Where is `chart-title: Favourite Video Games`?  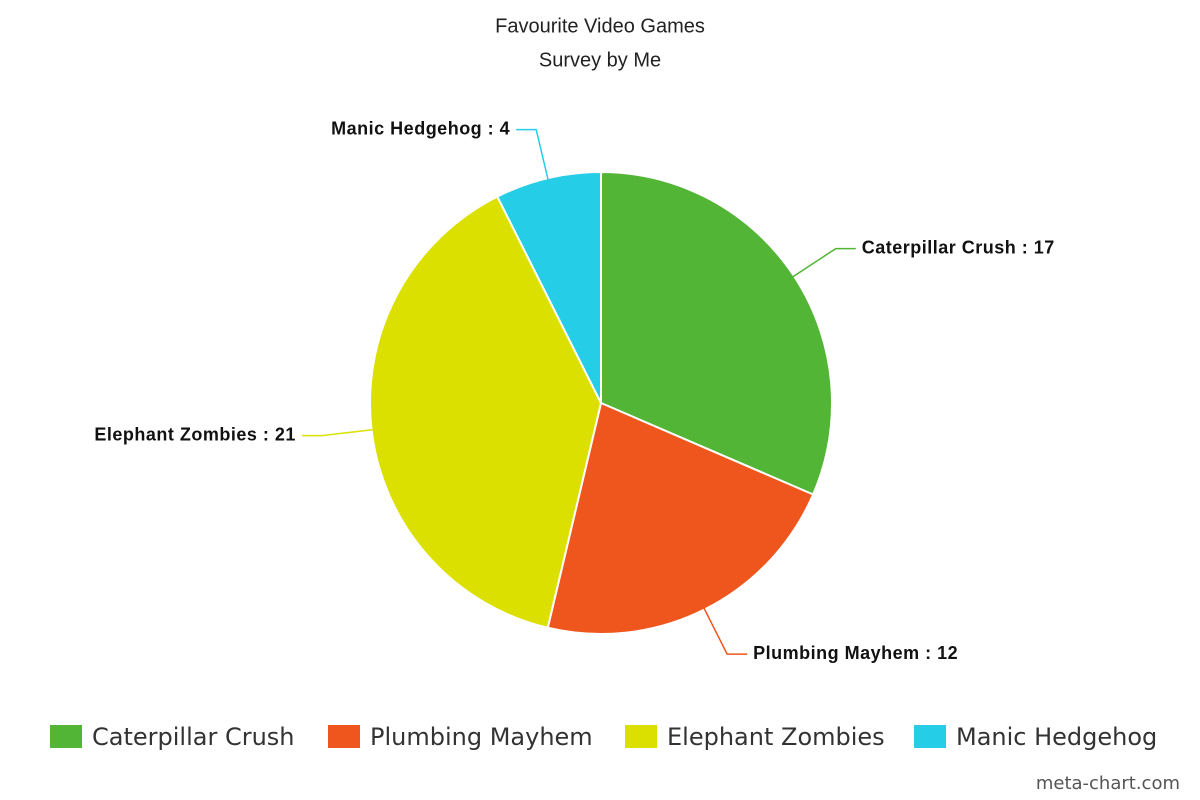
chart-title: Favourite Video Games is located at coordinates (600, 26).